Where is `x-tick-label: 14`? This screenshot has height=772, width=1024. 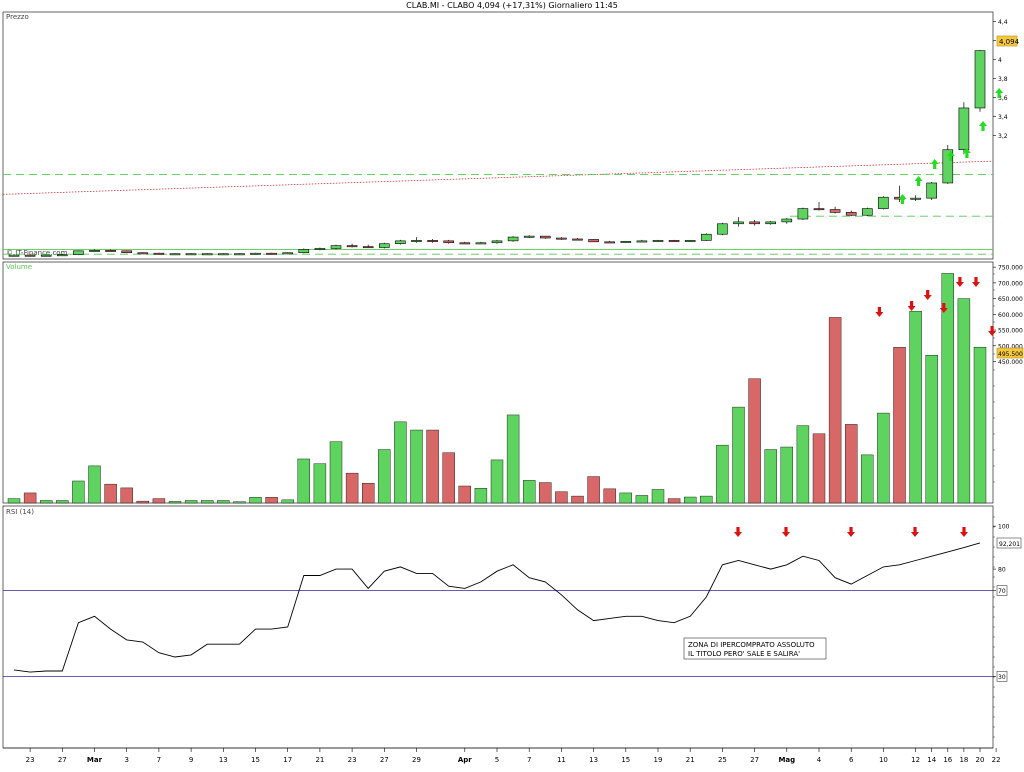
x-tick-label: 14 is located at coordinates (931, 760).